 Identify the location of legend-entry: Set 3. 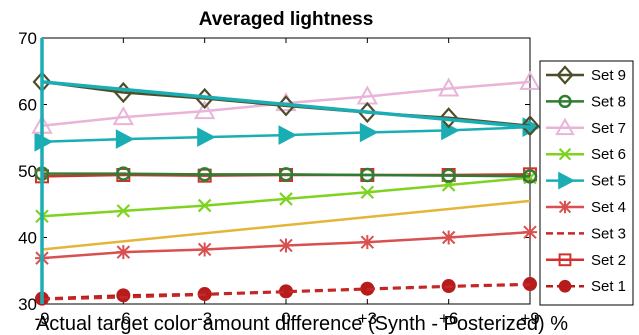
(586, 233).